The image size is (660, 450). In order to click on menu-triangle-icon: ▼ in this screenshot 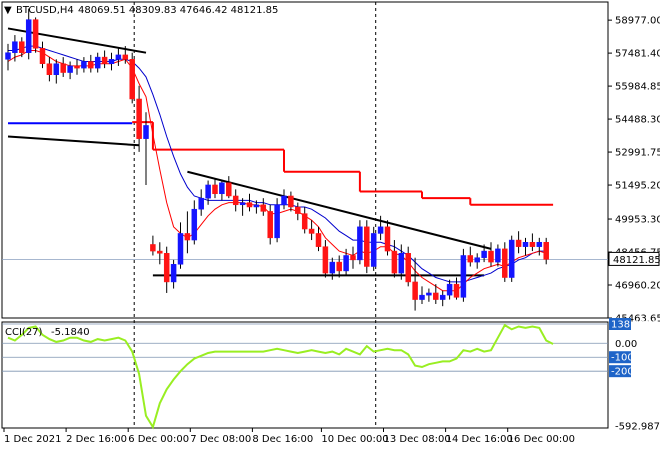, I will do `click(8, 10)`.